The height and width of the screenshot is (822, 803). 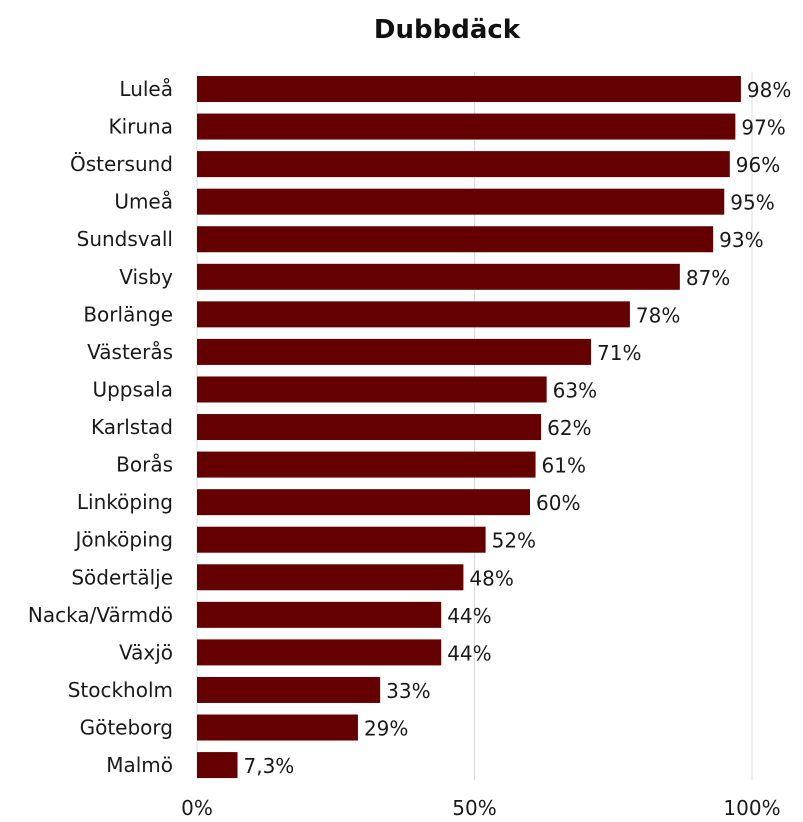 I want to click on category-label: Umeå, so click(x=143, y=202).